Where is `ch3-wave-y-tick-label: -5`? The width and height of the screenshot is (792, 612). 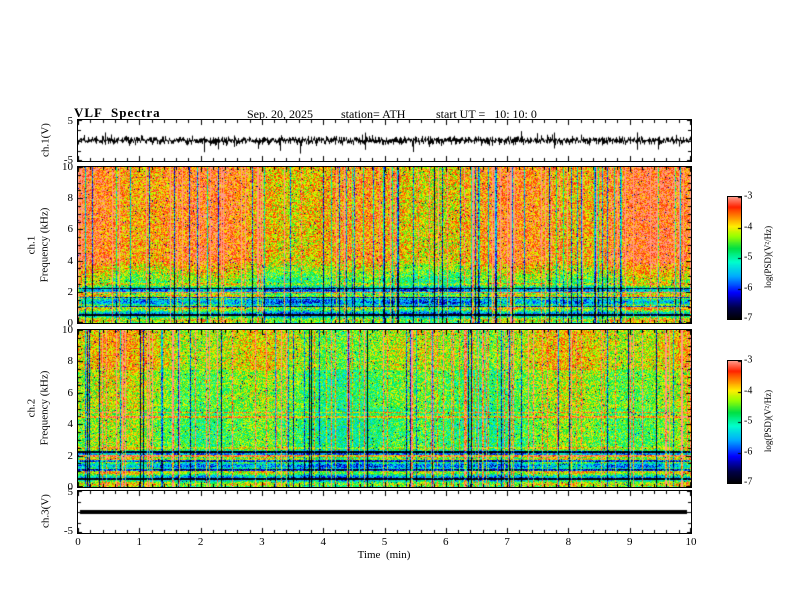 ch3-wave-y-tick-label: -5 is located at coordinates (68, 531).